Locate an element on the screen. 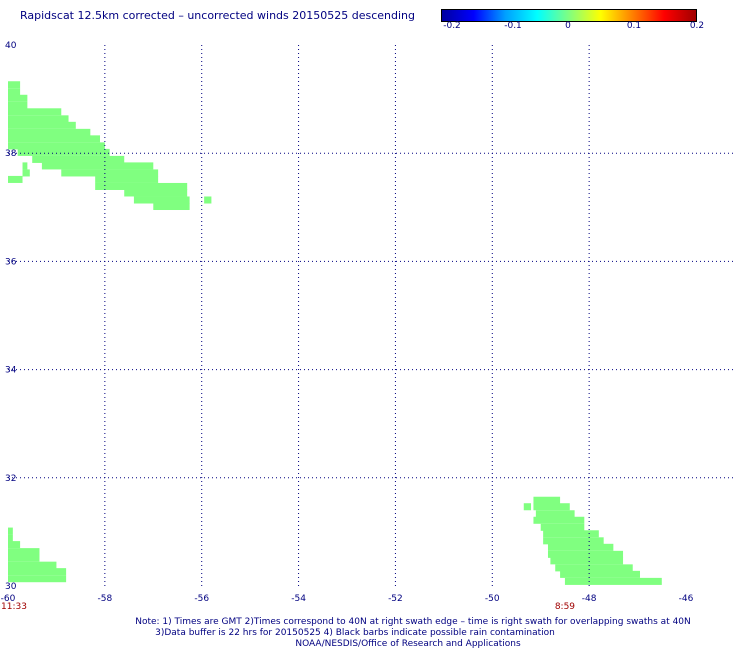 Image resolution: width=740 pixels, height=650 pixels. latitude-tick-label: 30 is located at coordinates (11, 587).